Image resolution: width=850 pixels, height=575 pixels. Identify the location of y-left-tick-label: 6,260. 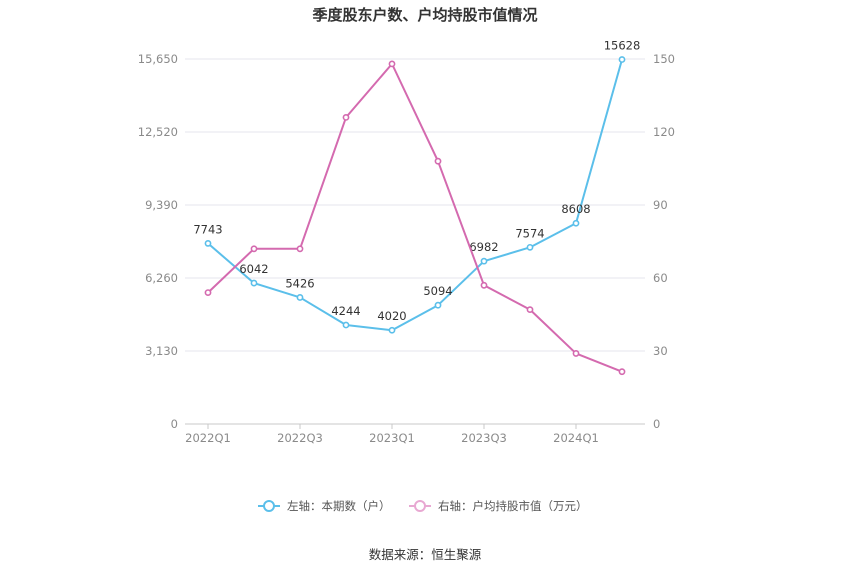
(161, 278).